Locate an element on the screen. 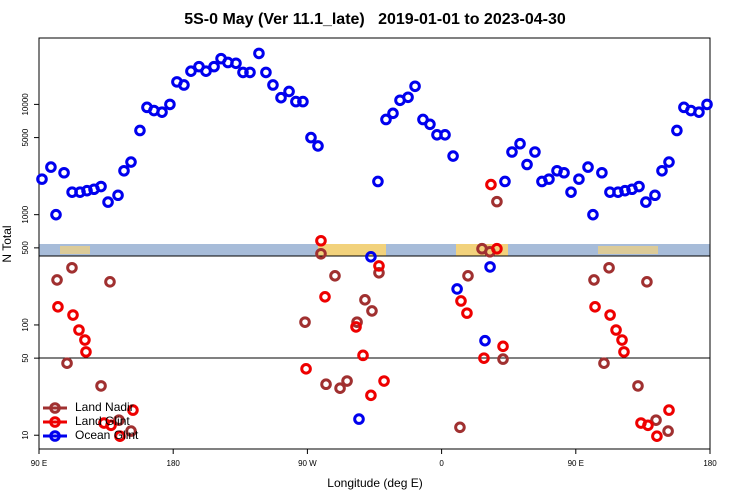 This screenshot has height=500, width=750. x-tick-label: 180 is located at coordinates (710, 463).